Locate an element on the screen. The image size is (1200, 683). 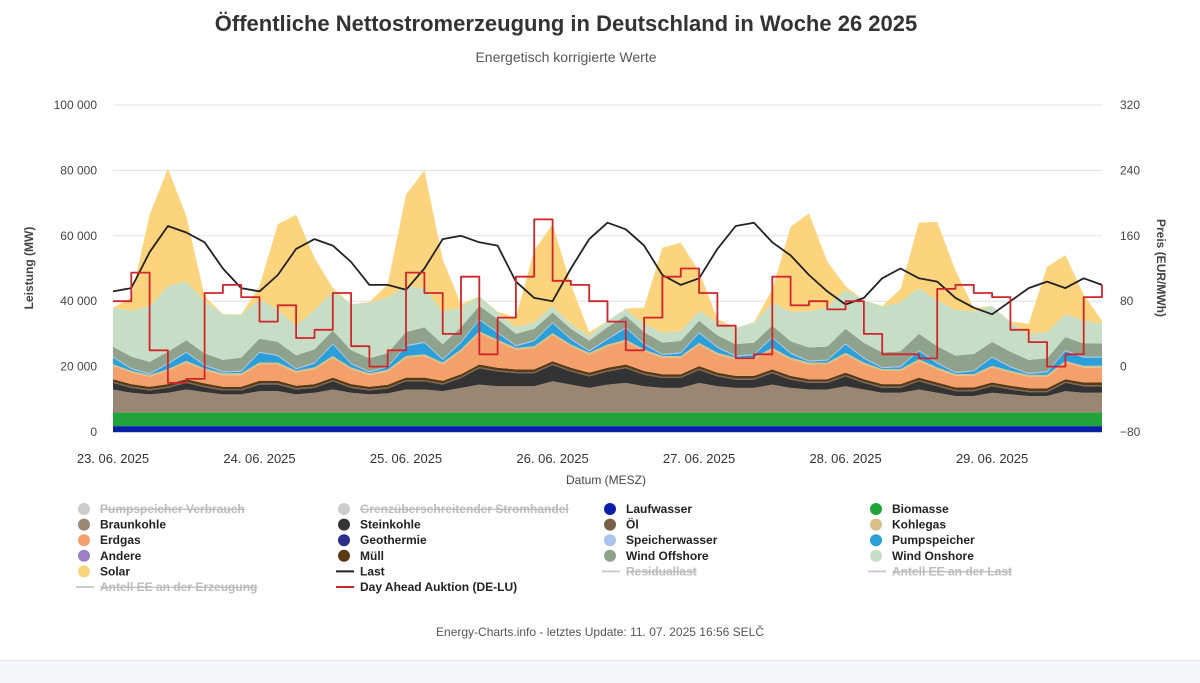
legend-item: Erdgas is located at coordinates (109, 540).